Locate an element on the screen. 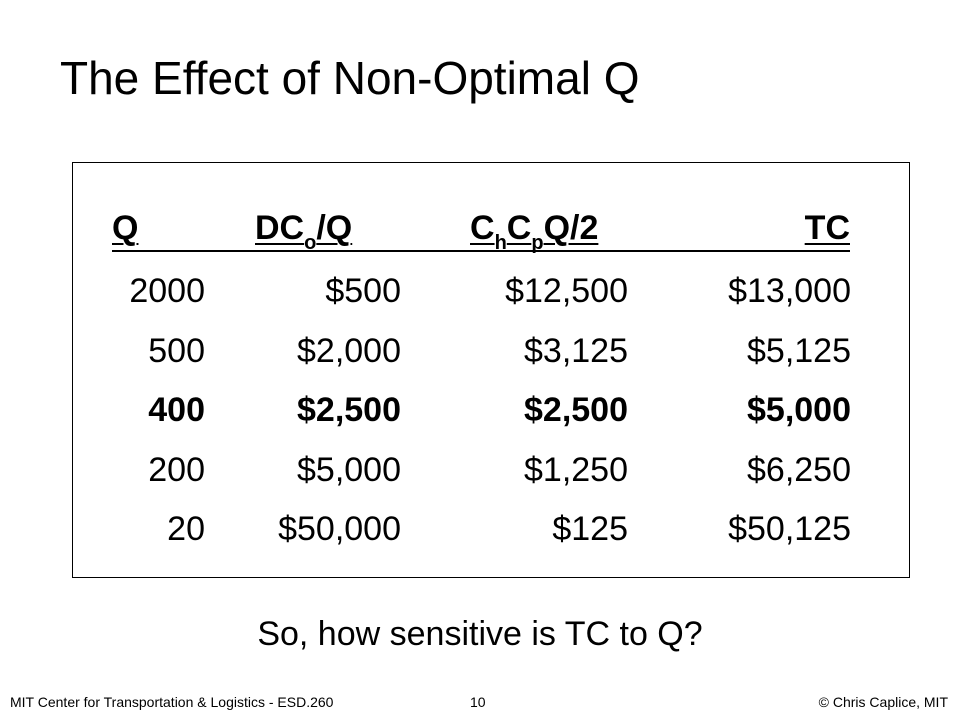  table-cell-tc: $50,125 is located at coordinates (789, 529).